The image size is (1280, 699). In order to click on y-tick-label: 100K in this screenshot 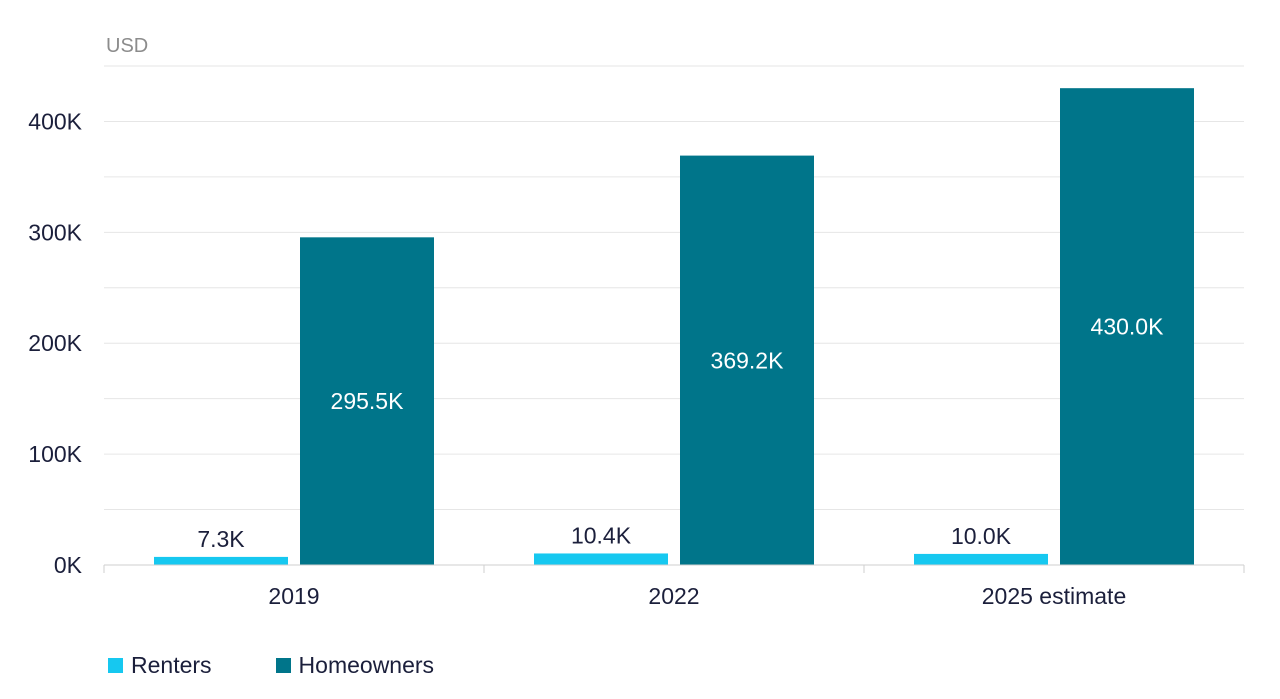, I will do `click(55, 454)`.